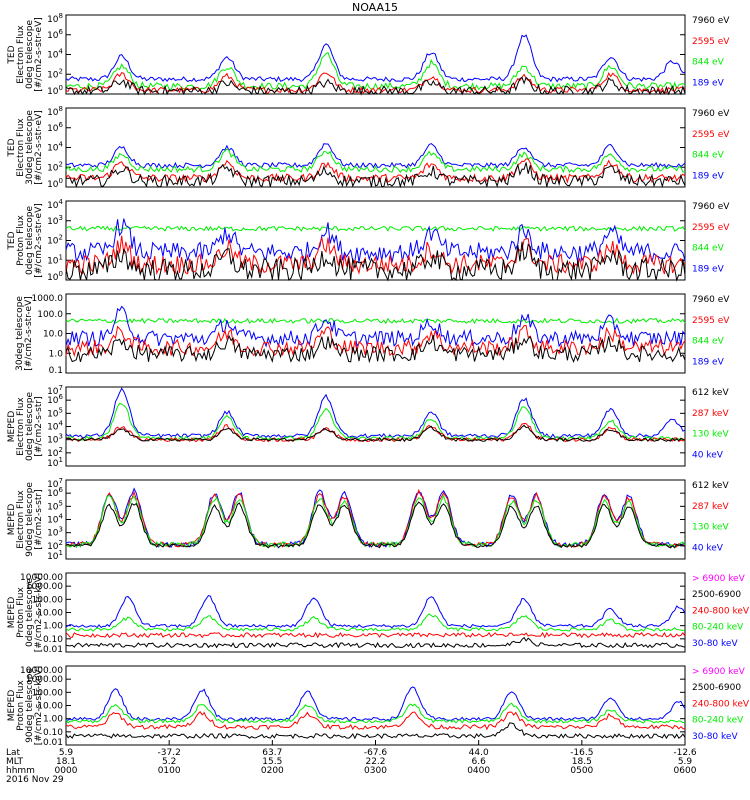 The width and height of the screenshot is (750, 800). What do you see at coordinates (375, 721) in the screenshot?
I see `series-trace-red` at bounding box center [375, 721].